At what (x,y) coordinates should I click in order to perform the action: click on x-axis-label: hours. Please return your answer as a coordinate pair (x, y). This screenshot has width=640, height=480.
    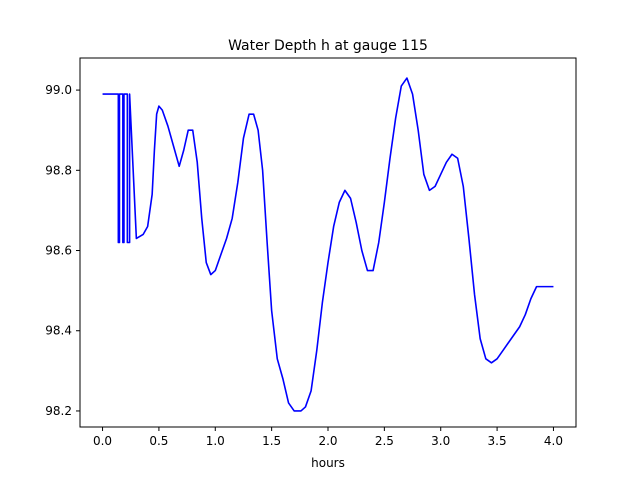
    Looking at the image, I should click on (328, 463).